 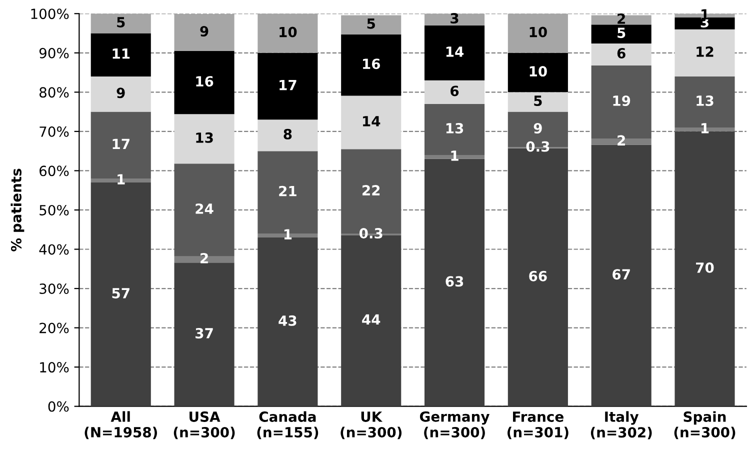 I want to click on x-tick-label: France (n=301), so click(x=538, y=426).